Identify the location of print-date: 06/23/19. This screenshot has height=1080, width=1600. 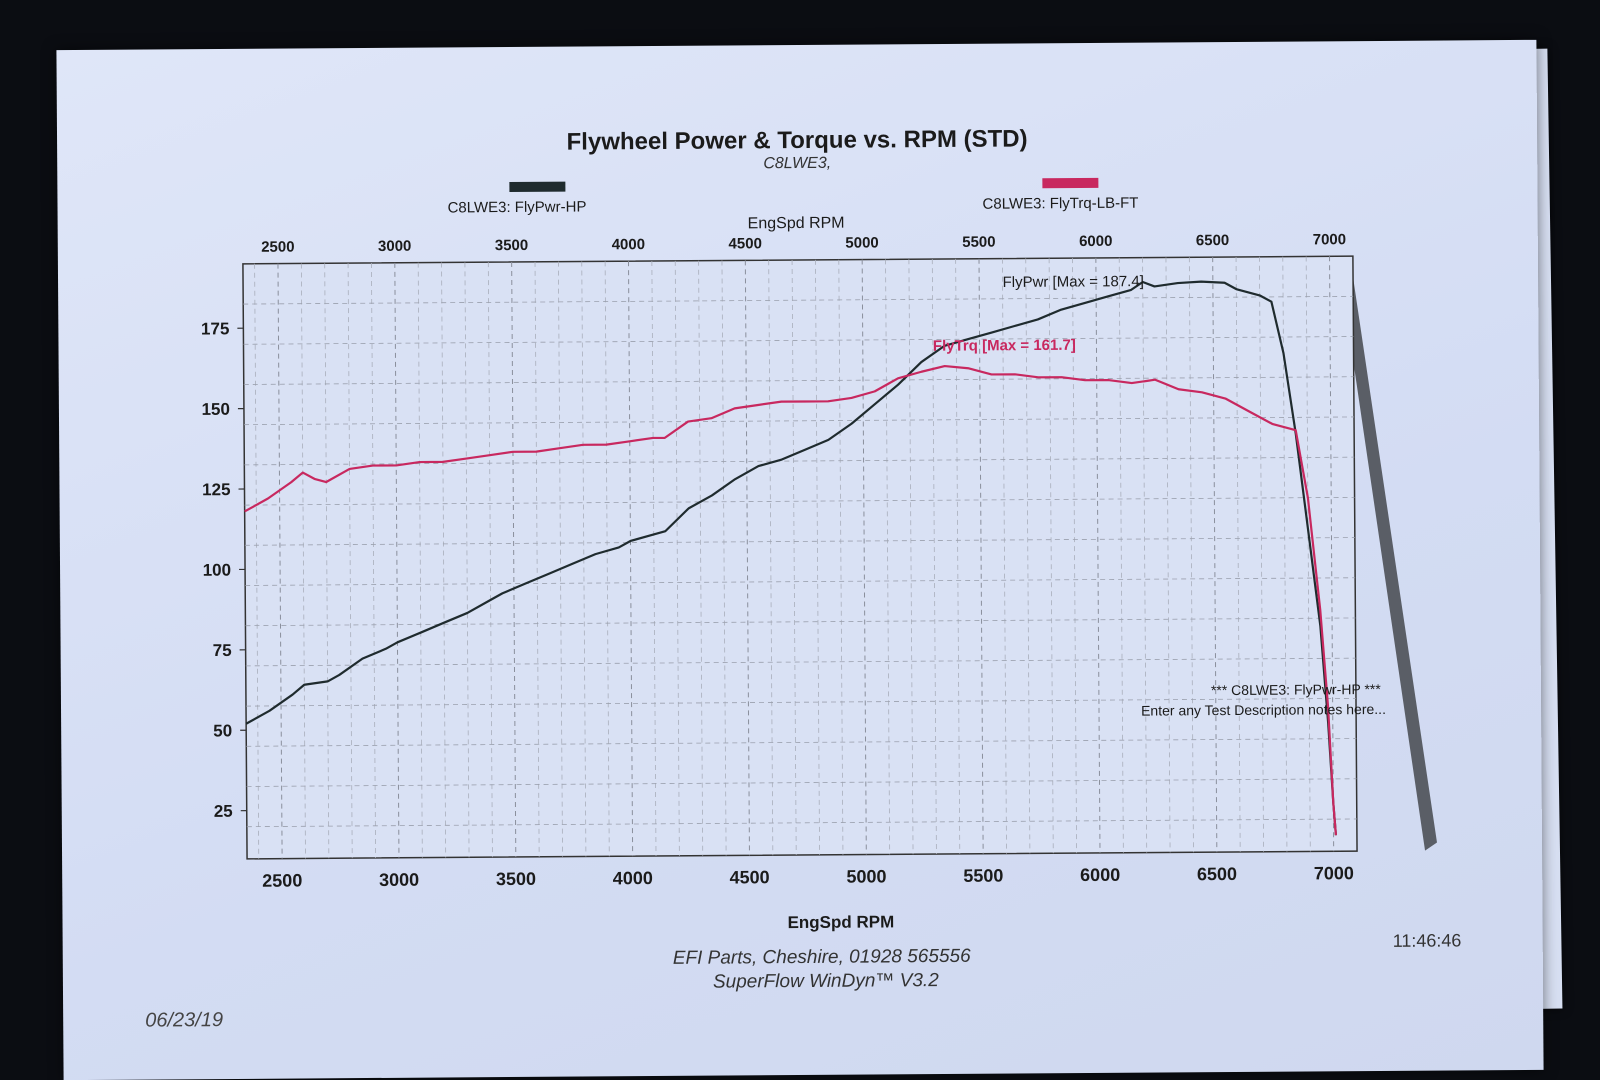
(184, 1021).